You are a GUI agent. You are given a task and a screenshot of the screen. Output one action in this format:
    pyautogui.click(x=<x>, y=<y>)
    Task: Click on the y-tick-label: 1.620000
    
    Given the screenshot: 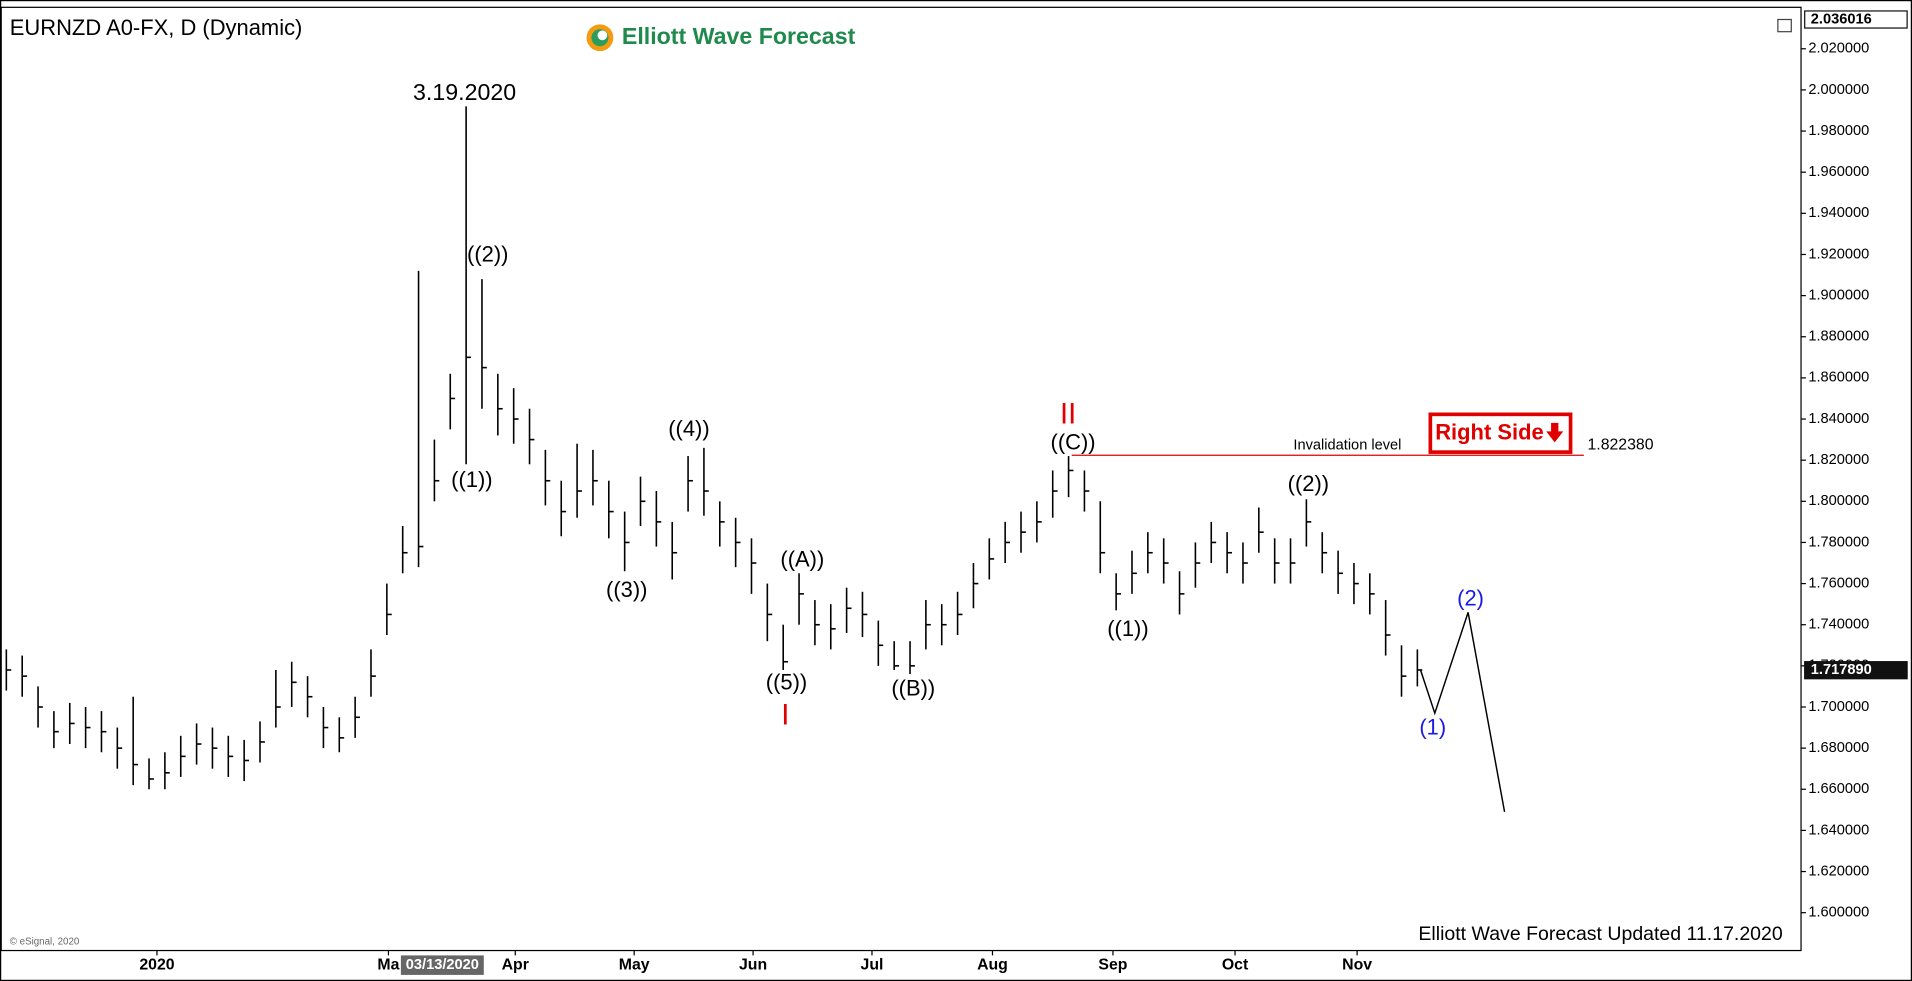 What is the action you would take?
    pyautogui.click(x=1838, y=871)
    